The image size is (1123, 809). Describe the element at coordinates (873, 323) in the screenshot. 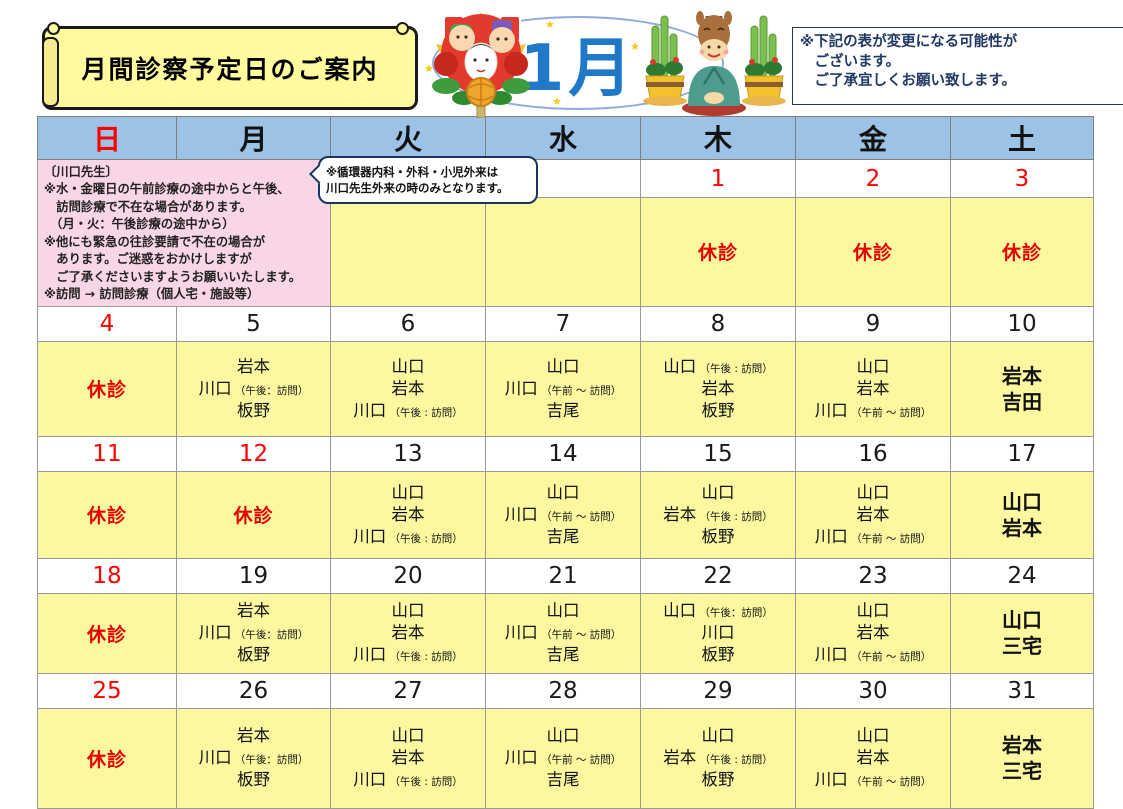

I see `date-9: 9` at that location.